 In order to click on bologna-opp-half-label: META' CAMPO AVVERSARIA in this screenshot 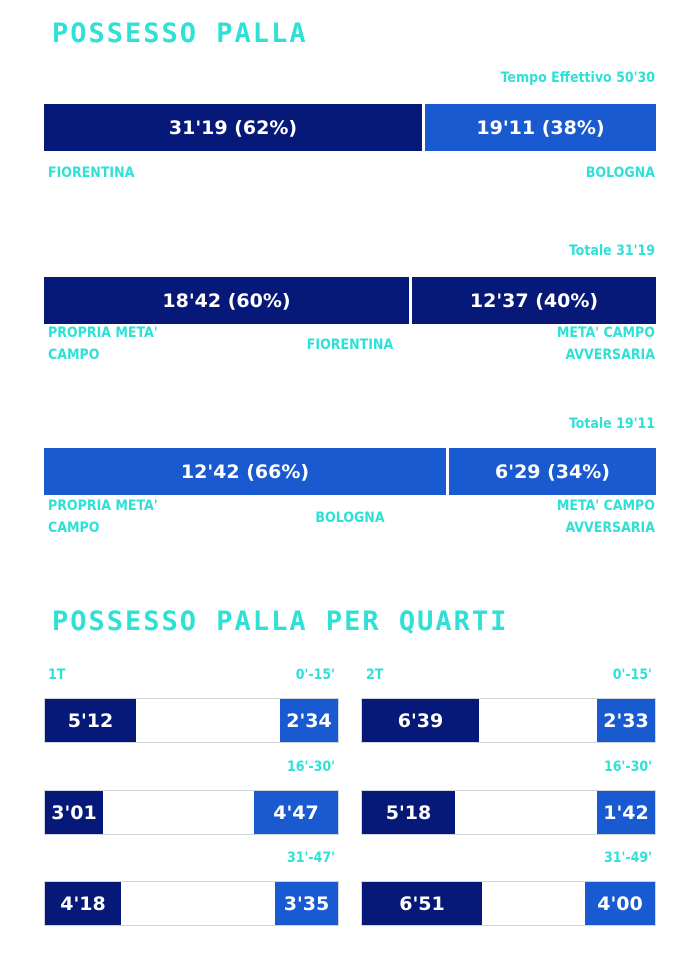, I will do `click(605, 517)`.